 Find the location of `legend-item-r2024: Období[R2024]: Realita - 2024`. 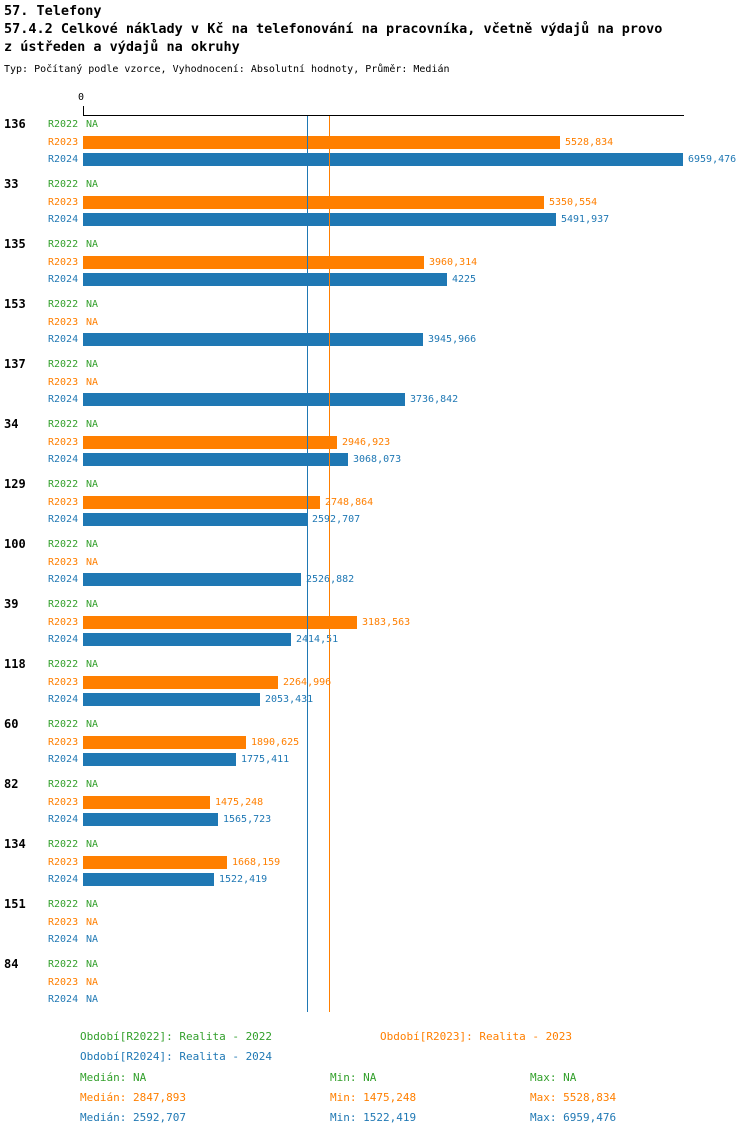

legend-item-r2024: Období[R2024]: Realita - 2024 is located at coordinates (176, 1056).